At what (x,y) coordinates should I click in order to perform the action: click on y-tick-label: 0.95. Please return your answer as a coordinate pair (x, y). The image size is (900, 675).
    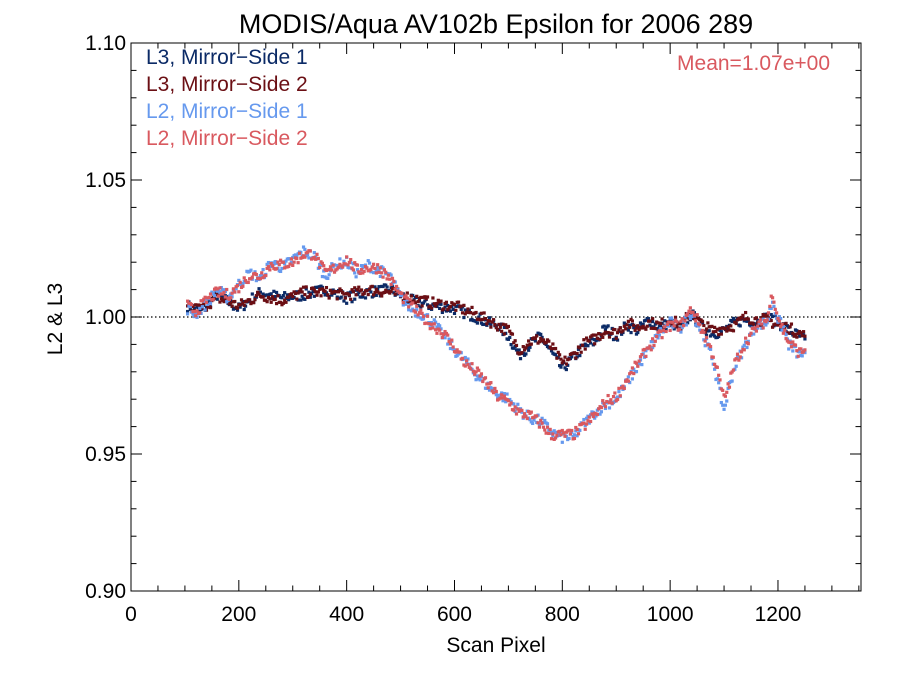
    Looking at the image, I should click on (105, 454).